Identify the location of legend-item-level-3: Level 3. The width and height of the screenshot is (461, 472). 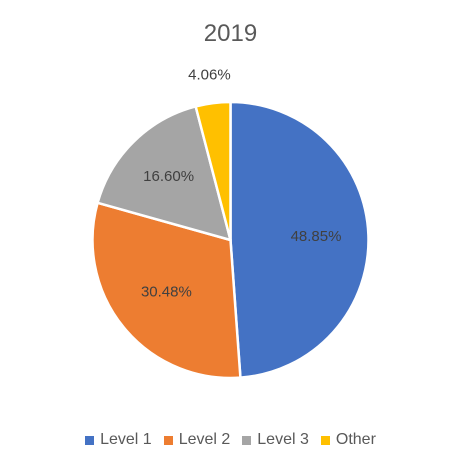
(275, 440).